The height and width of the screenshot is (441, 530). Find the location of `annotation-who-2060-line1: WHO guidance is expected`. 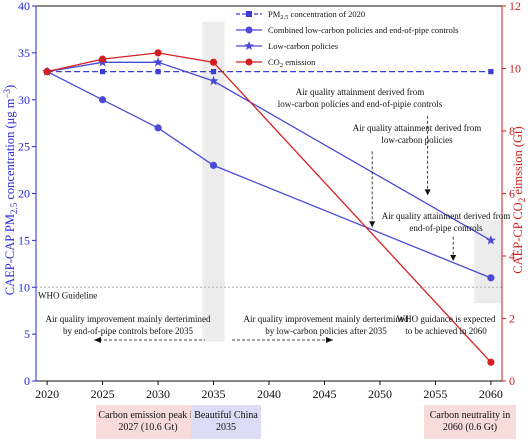

annotation-who-2060-line1: WHO guidance is expected is located at coordinates (446, 319).